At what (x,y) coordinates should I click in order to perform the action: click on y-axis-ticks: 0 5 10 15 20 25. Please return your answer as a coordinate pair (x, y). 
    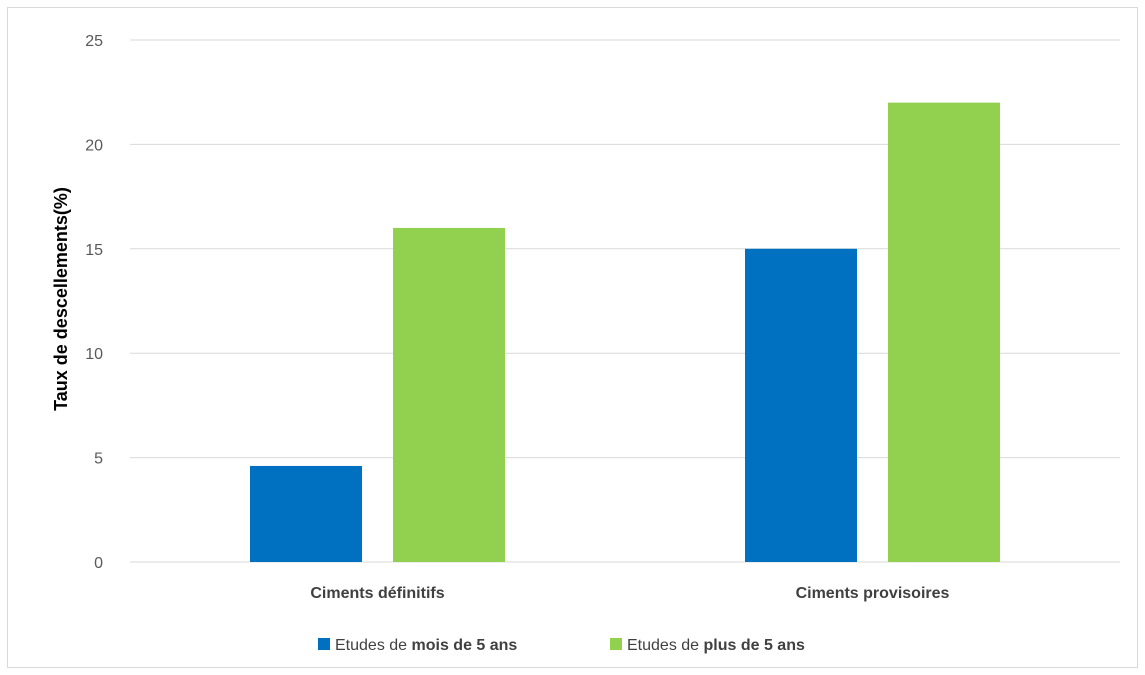
    Looking at the image, I should click on (94, 302).